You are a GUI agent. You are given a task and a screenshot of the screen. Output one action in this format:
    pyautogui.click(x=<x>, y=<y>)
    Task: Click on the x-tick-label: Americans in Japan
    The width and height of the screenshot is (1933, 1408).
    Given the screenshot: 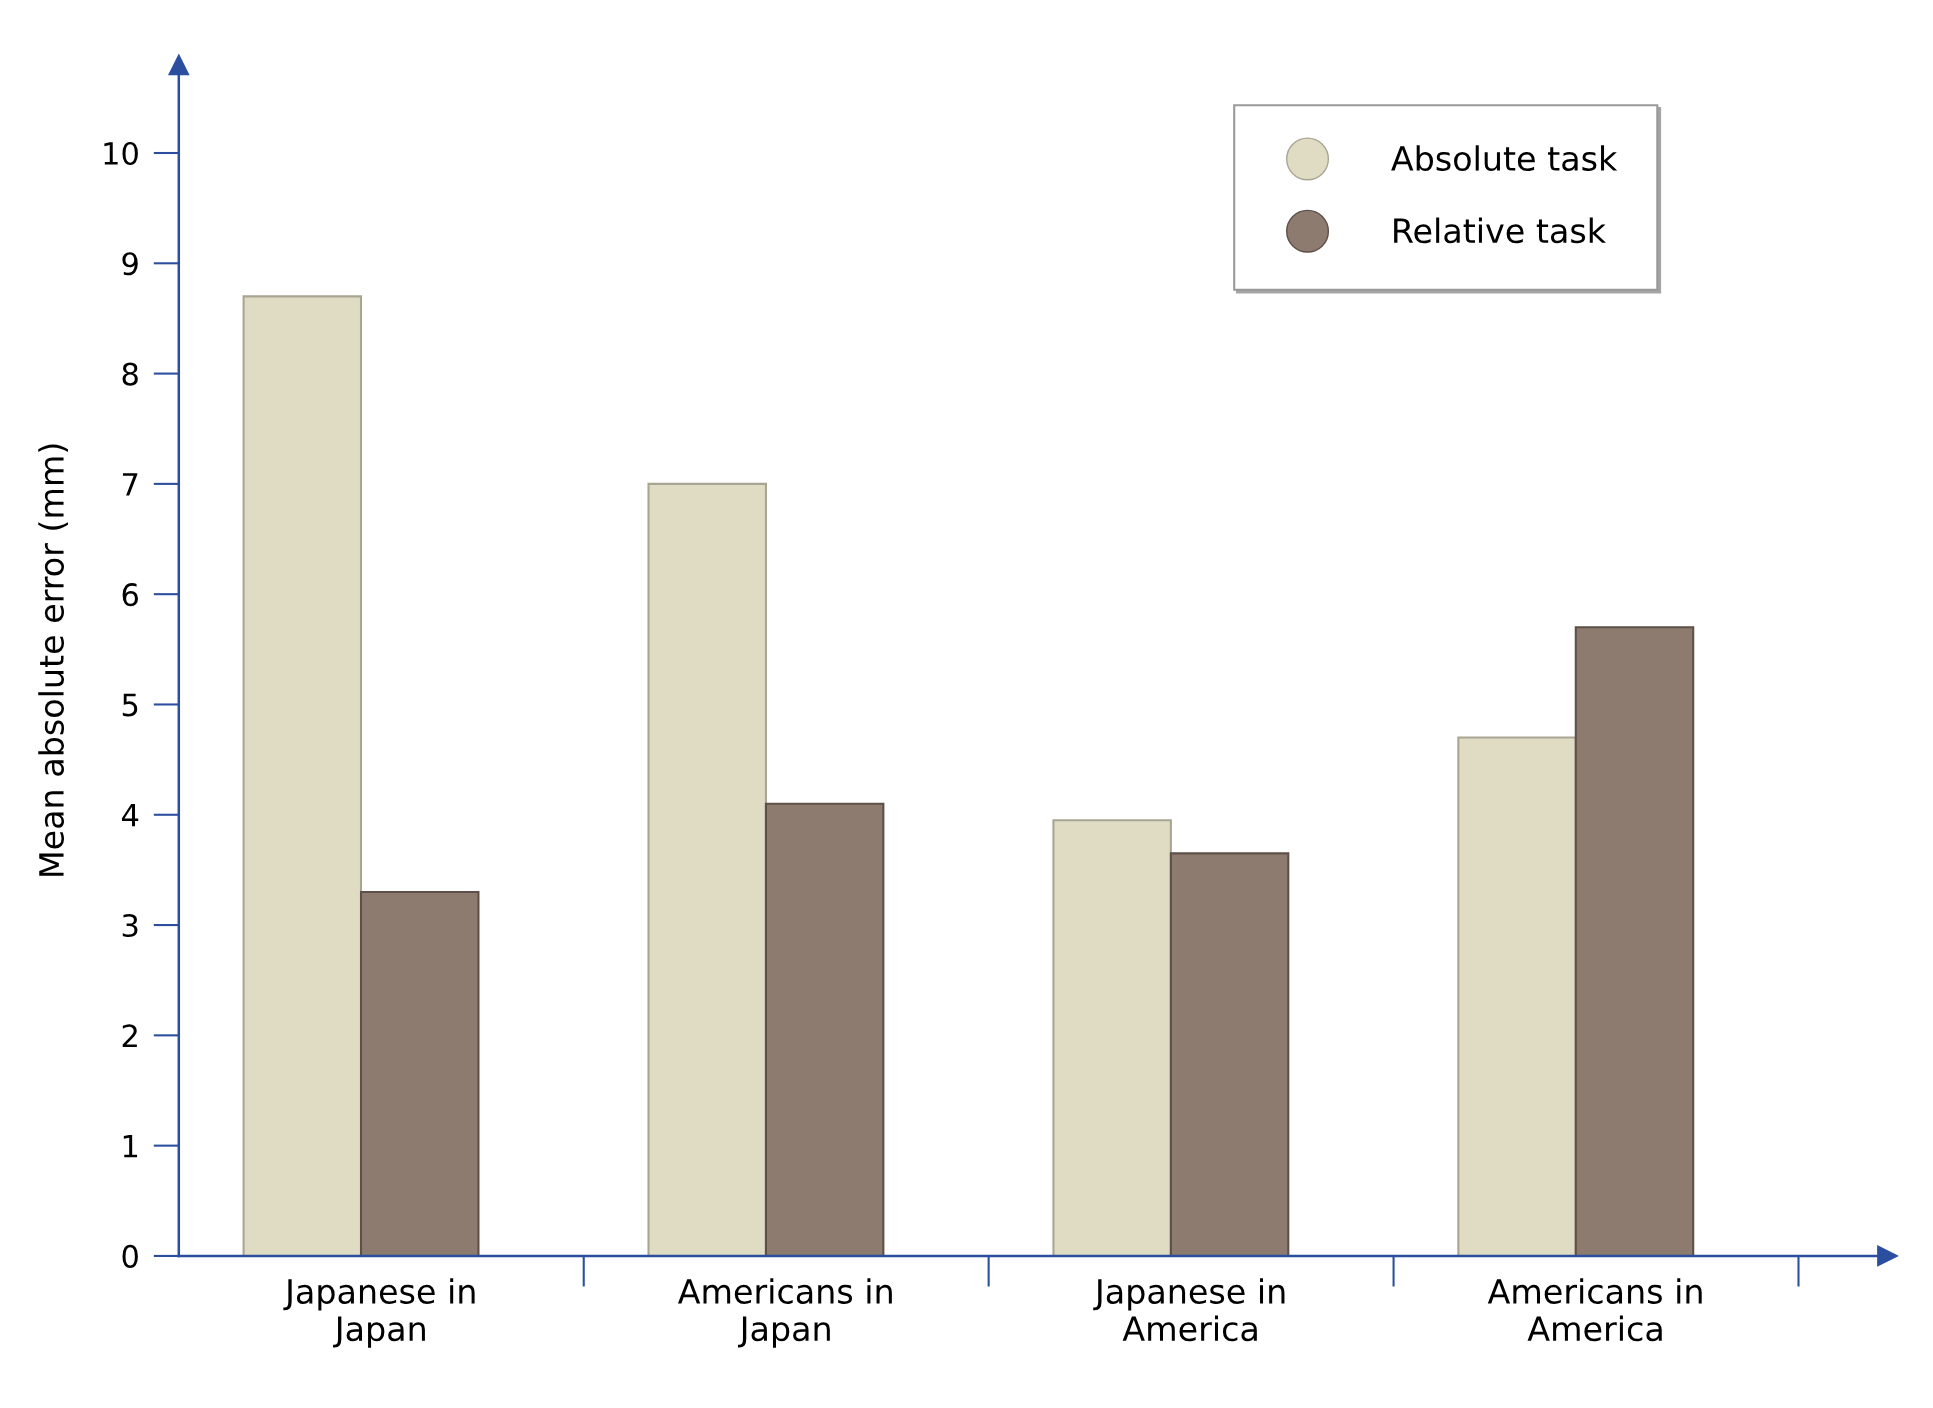 What is the action you would take?
    pyautogui.click(x=784, y=1313)
    